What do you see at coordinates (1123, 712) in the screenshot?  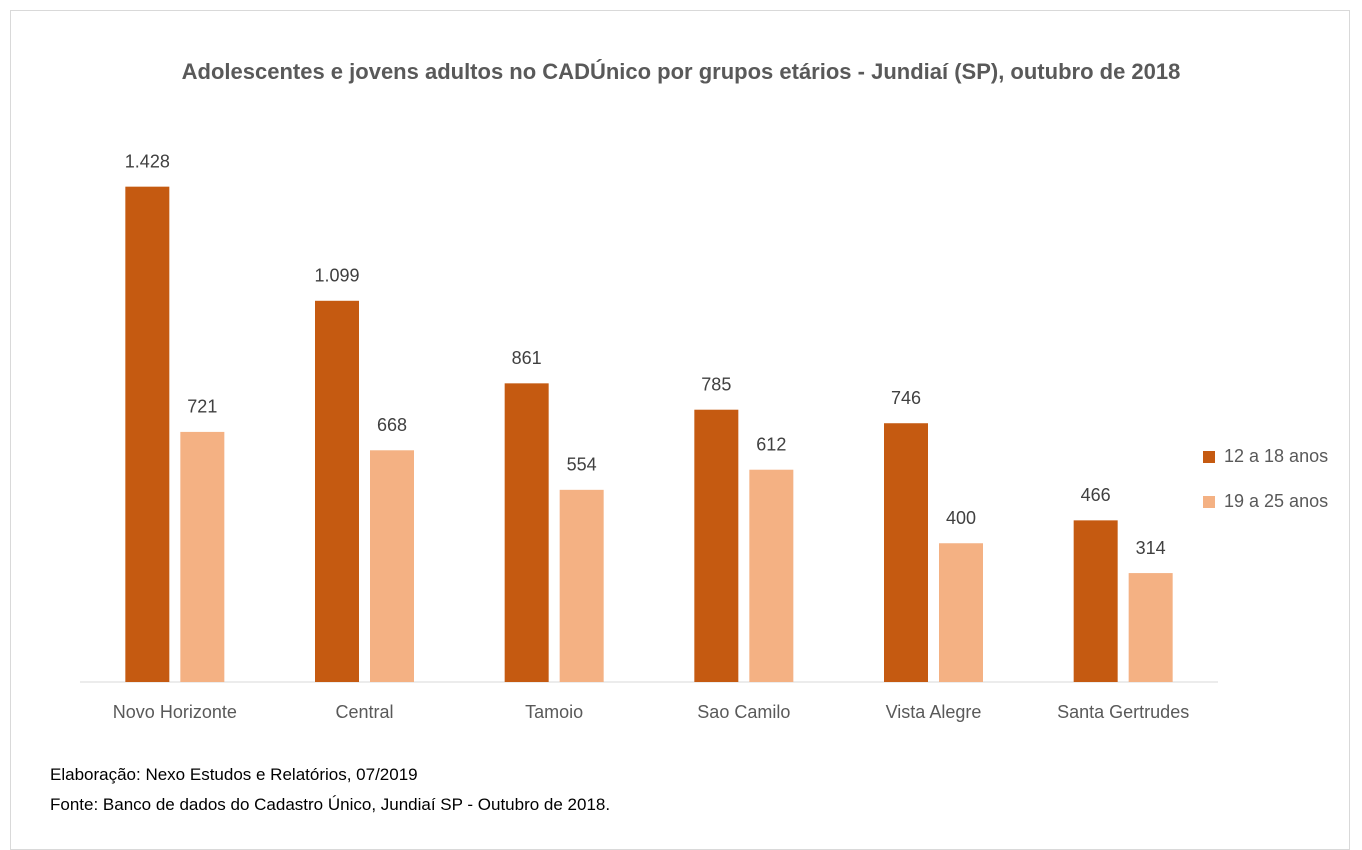 I see `x-tick-label: Santa Gertrudes` at bounding box center [1123, 712].